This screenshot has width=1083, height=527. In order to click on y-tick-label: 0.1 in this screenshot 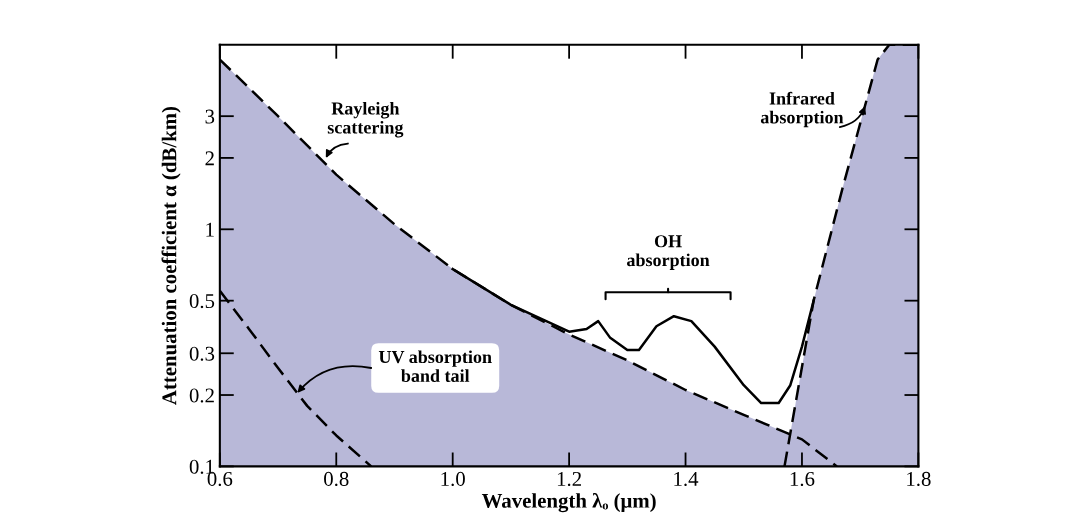, I will do `click(201, 466)`.